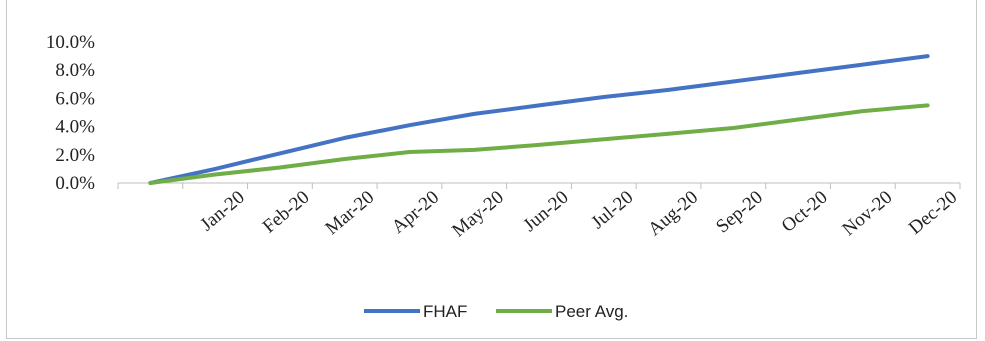  I want to click on legend-label: Peer Avg., so click(591, 311).